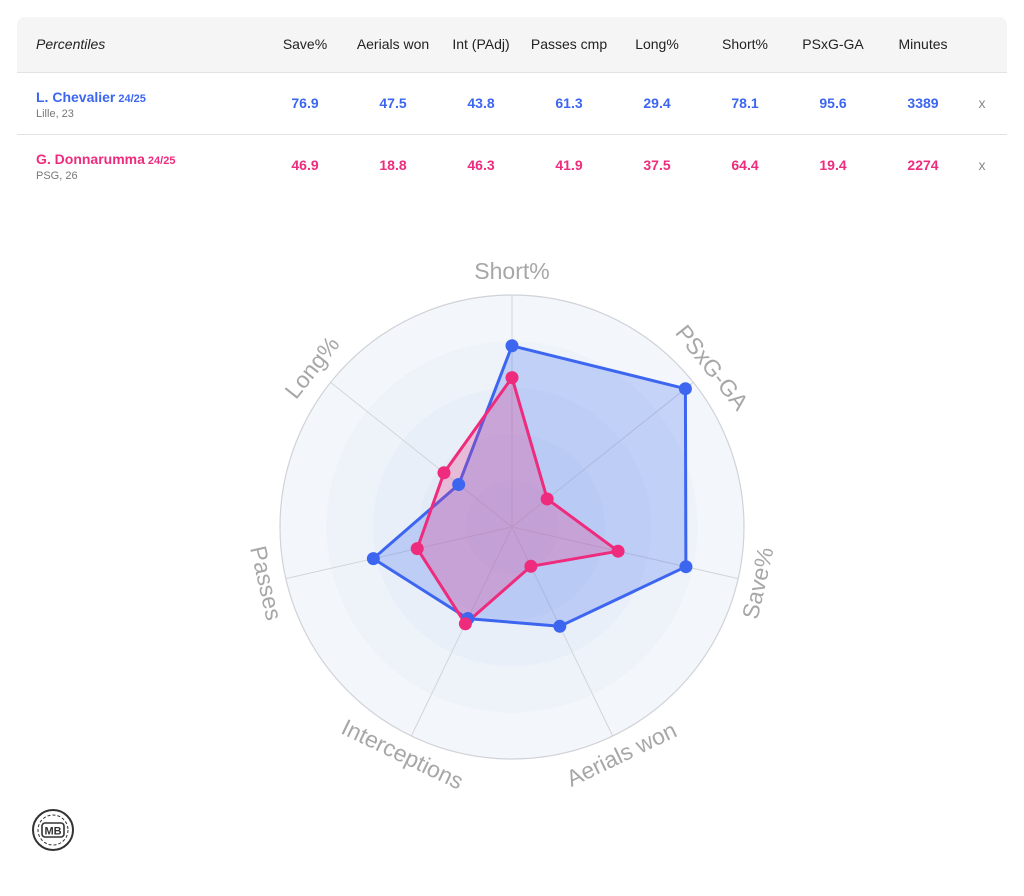 Image resolution: width=1024 pixels, height=896 pixels. Describe the element at coordinates (923, 165) in the screenshot. I see `stat-value-minutes: 2274` at that location.